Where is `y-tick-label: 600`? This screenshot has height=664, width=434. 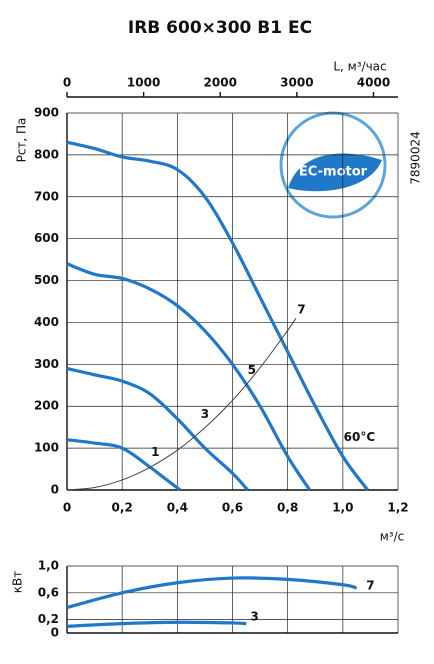 y-tick-label: 600 is located at coordinates (46, 238).